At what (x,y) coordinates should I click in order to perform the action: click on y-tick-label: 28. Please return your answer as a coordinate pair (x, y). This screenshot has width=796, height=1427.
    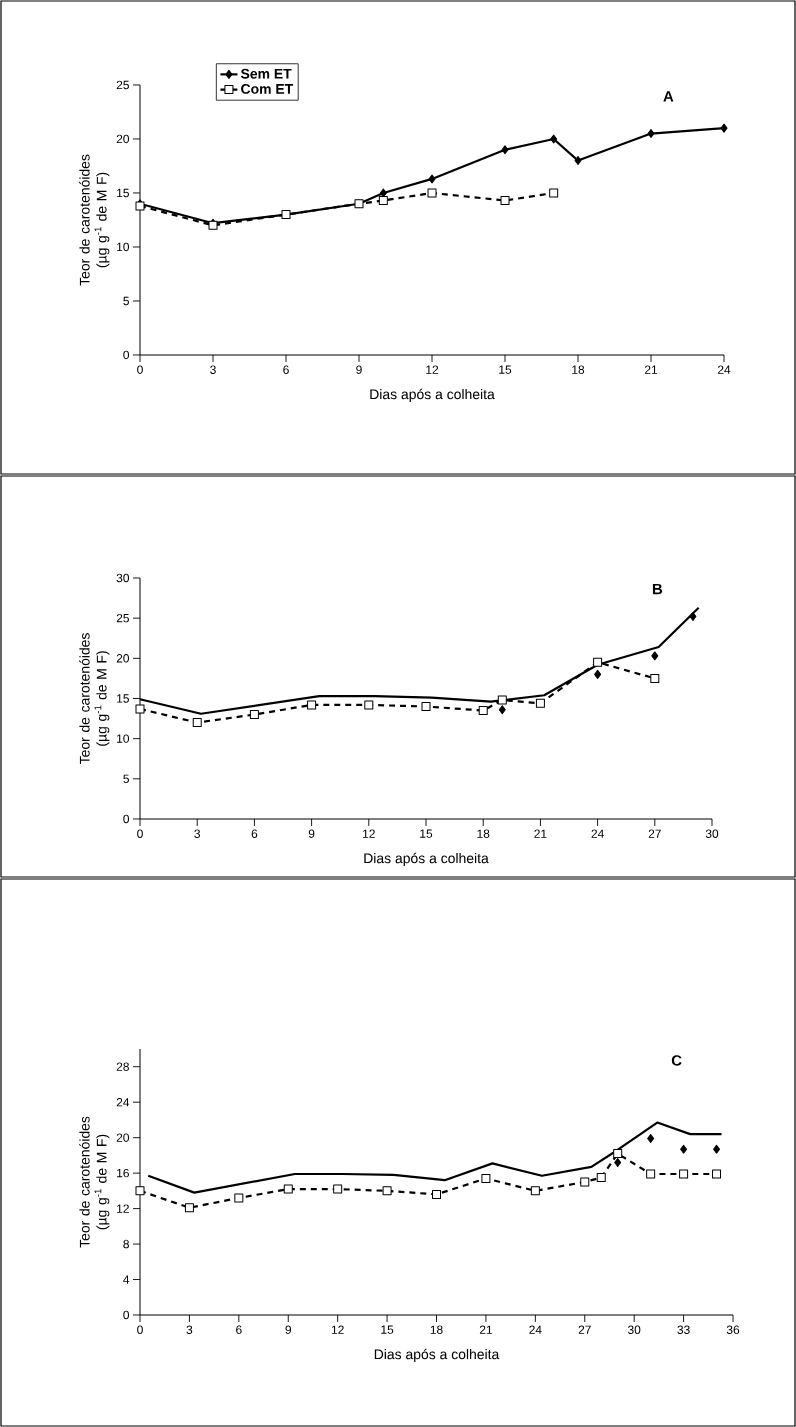
    Looking at the image, I should click on (122, 1066).